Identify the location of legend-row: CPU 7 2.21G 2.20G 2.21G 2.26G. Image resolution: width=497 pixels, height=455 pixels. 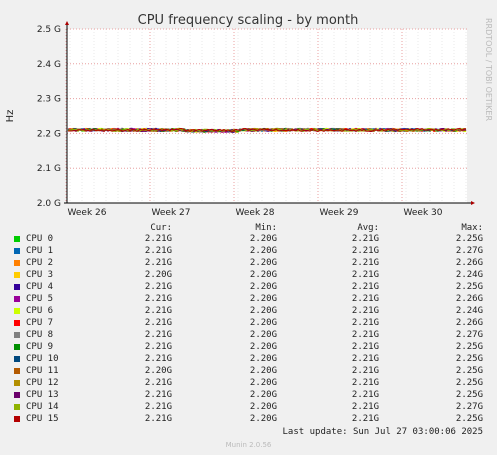
(248, 323).